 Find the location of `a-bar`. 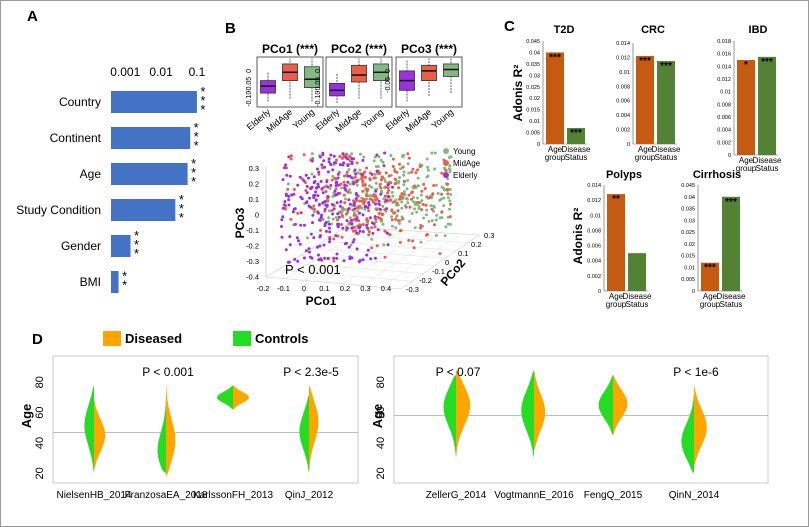

a-bar is located at coordinates (151, 138).